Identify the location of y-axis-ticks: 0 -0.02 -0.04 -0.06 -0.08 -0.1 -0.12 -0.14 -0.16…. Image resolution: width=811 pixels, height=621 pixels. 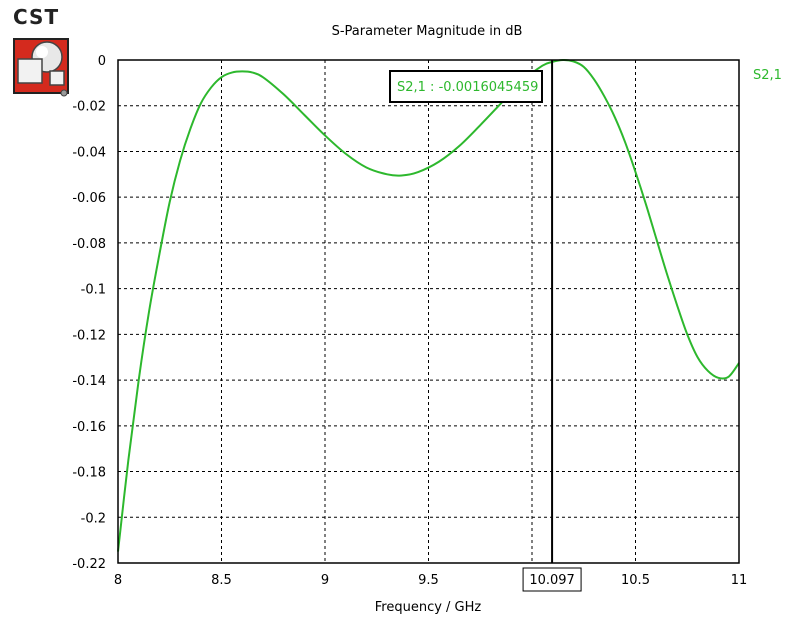
(89, 313).